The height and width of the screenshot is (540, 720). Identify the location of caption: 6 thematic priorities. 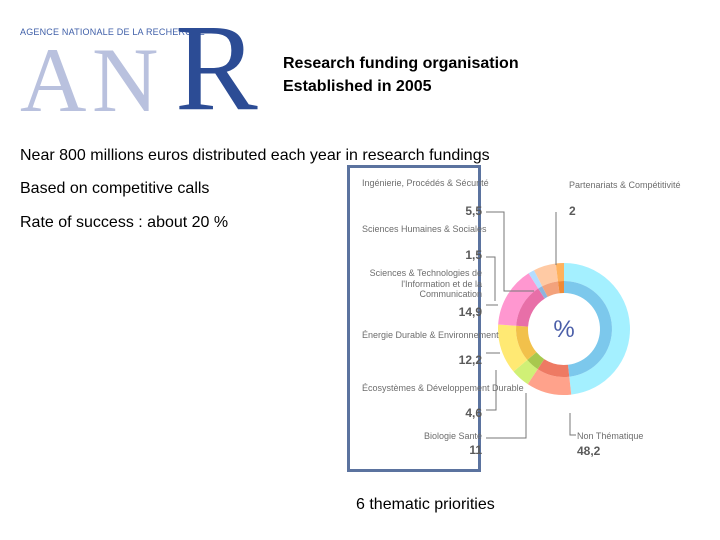
(425, 504).